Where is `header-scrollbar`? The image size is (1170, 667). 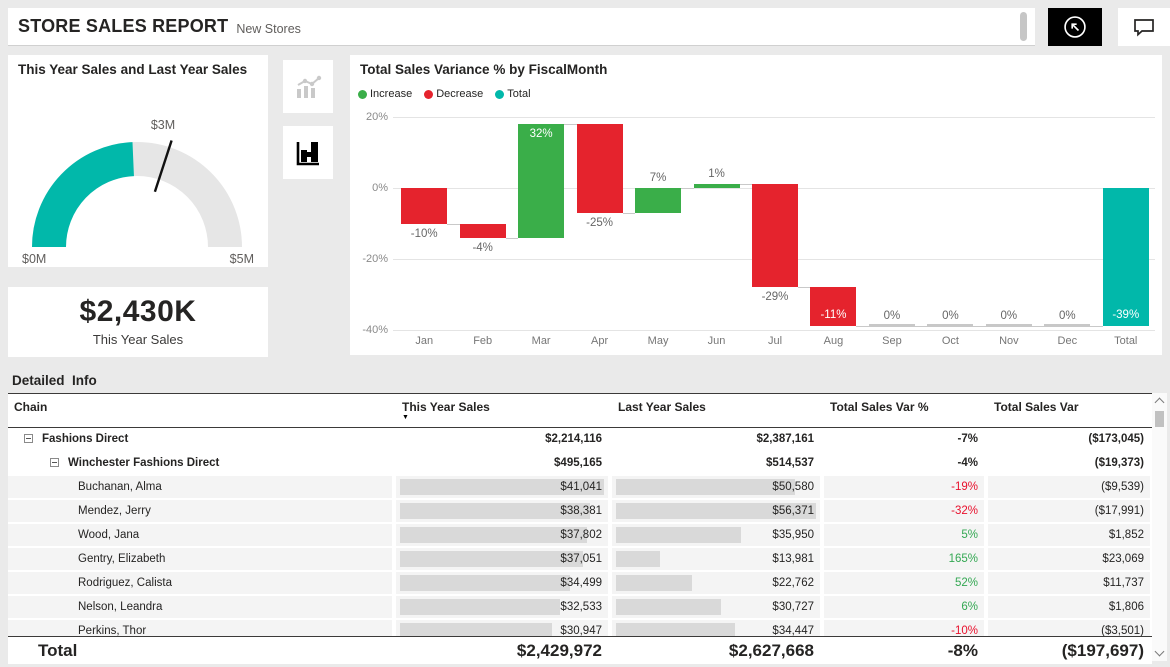 header-scrollbar is located at coordinates (1023, 26).